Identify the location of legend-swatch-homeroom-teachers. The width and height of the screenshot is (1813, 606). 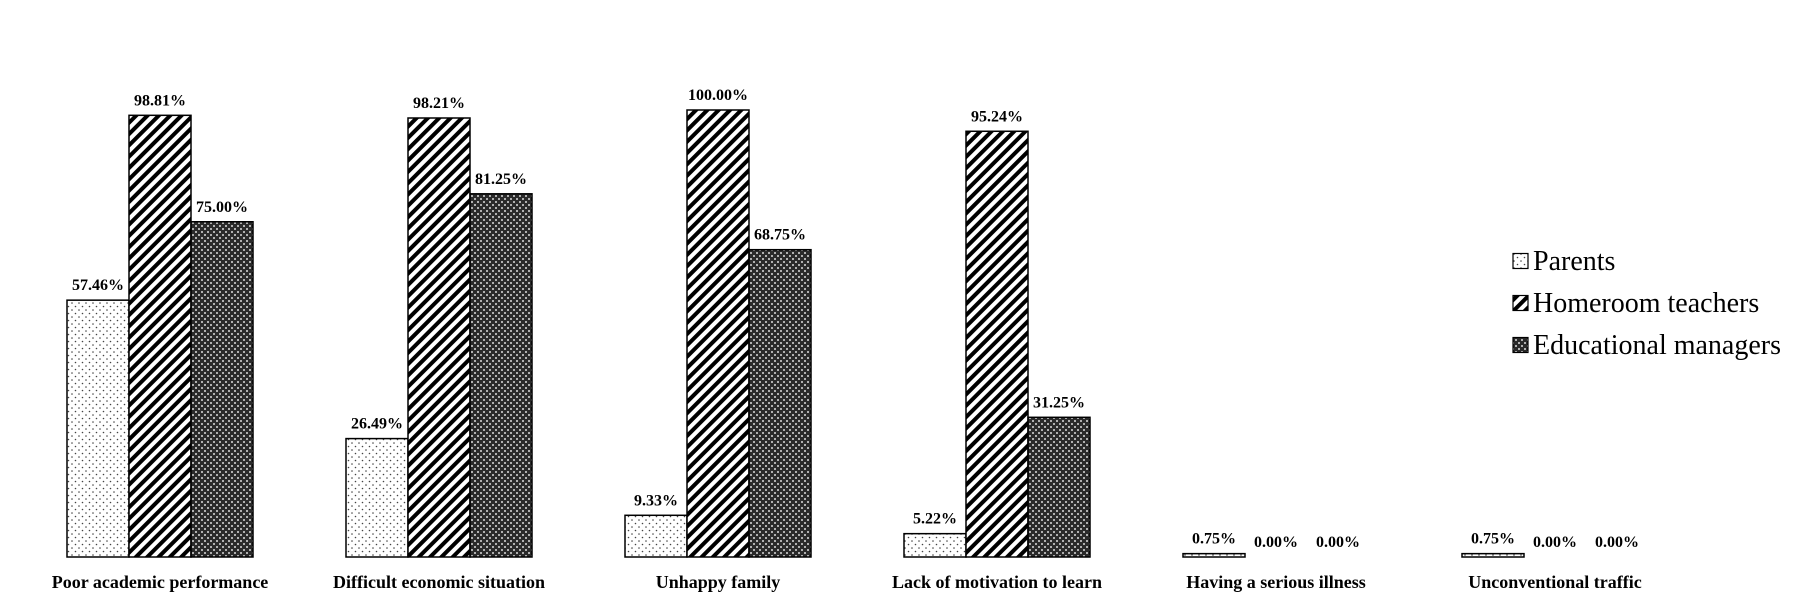
(1520, 303).